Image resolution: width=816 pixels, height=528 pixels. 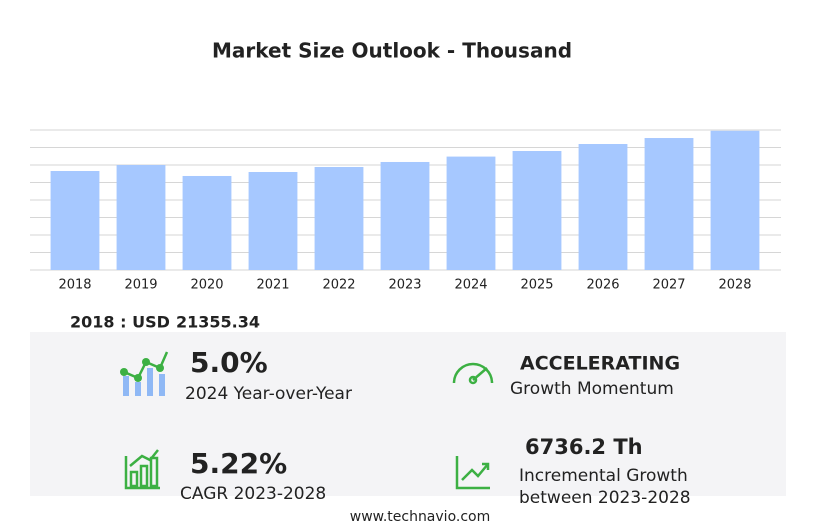 I want to click on x-tick-label: 2022, so click(x=338, y=285).